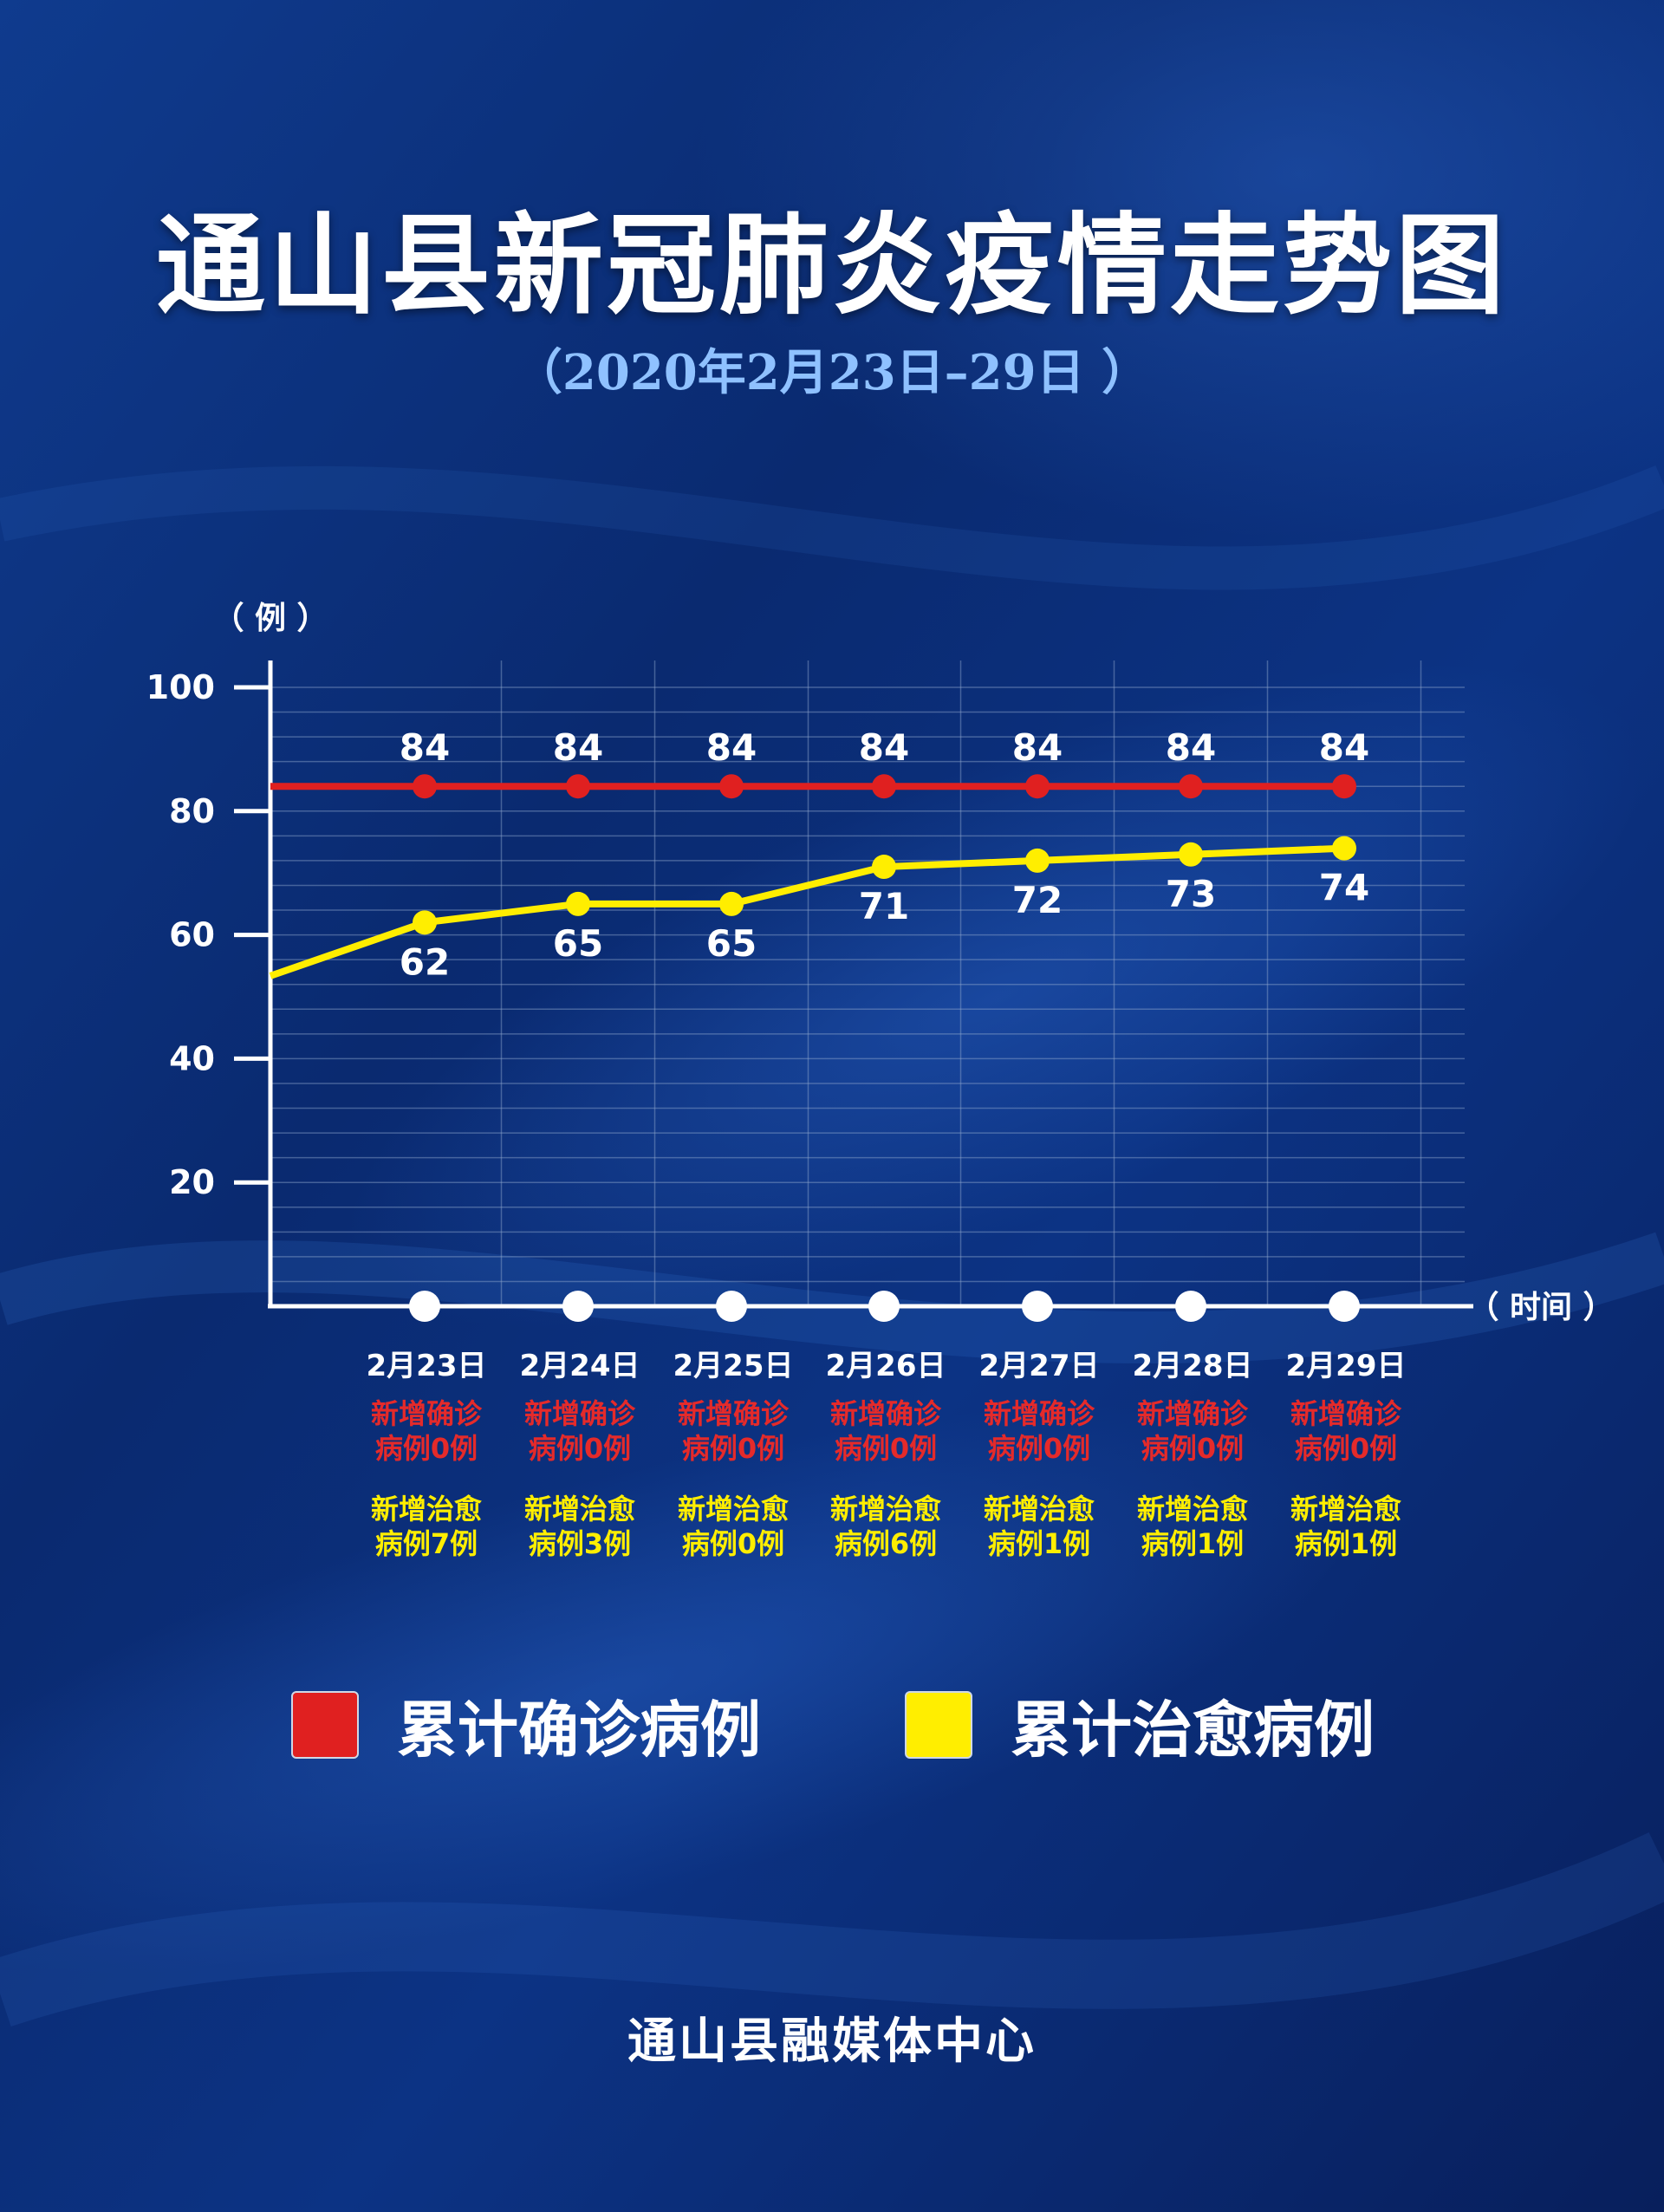 This screenshot has height=2212, width=1664. I want to click on x-tick-label: 2月27日, so click(1039, 1366).